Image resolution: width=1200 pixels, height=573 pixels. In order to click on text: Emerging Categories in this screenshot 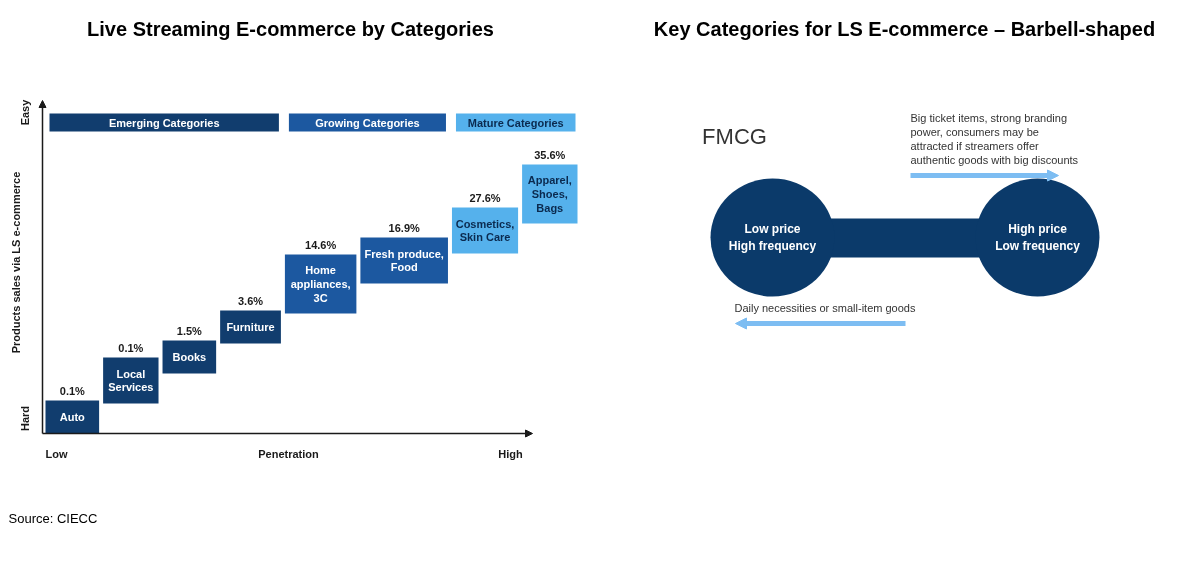, I will do `click(164, 122)`.